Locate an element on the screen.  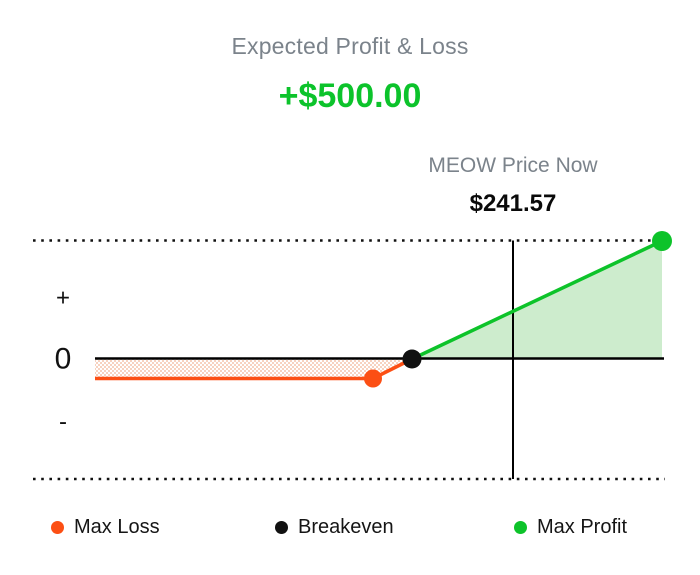
max-loss-legend-dot-icon is located at coordinates (57, 527).